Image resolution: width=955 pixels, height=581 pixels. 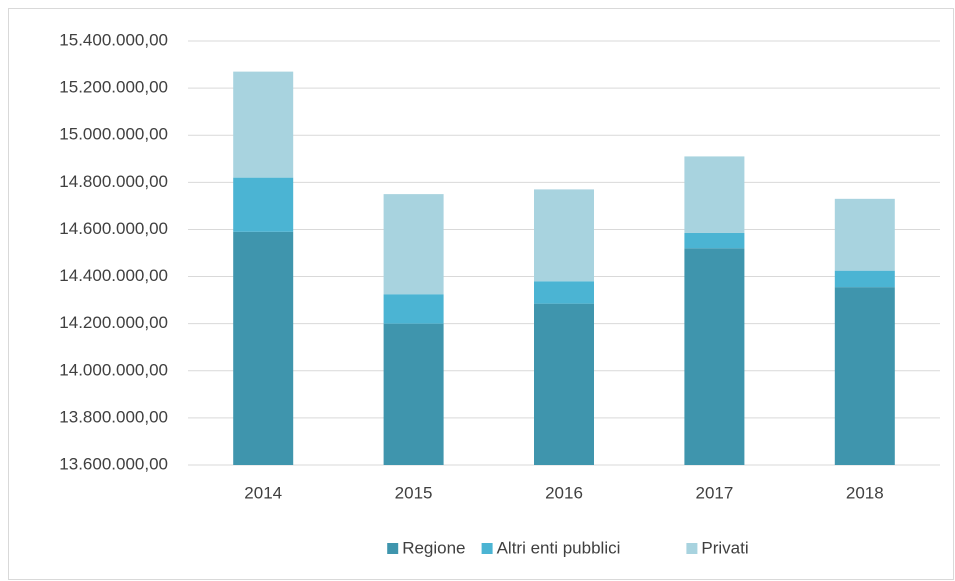 I want to click on y-tick-label: 14.400.000,00, so click(x=113, y=275).